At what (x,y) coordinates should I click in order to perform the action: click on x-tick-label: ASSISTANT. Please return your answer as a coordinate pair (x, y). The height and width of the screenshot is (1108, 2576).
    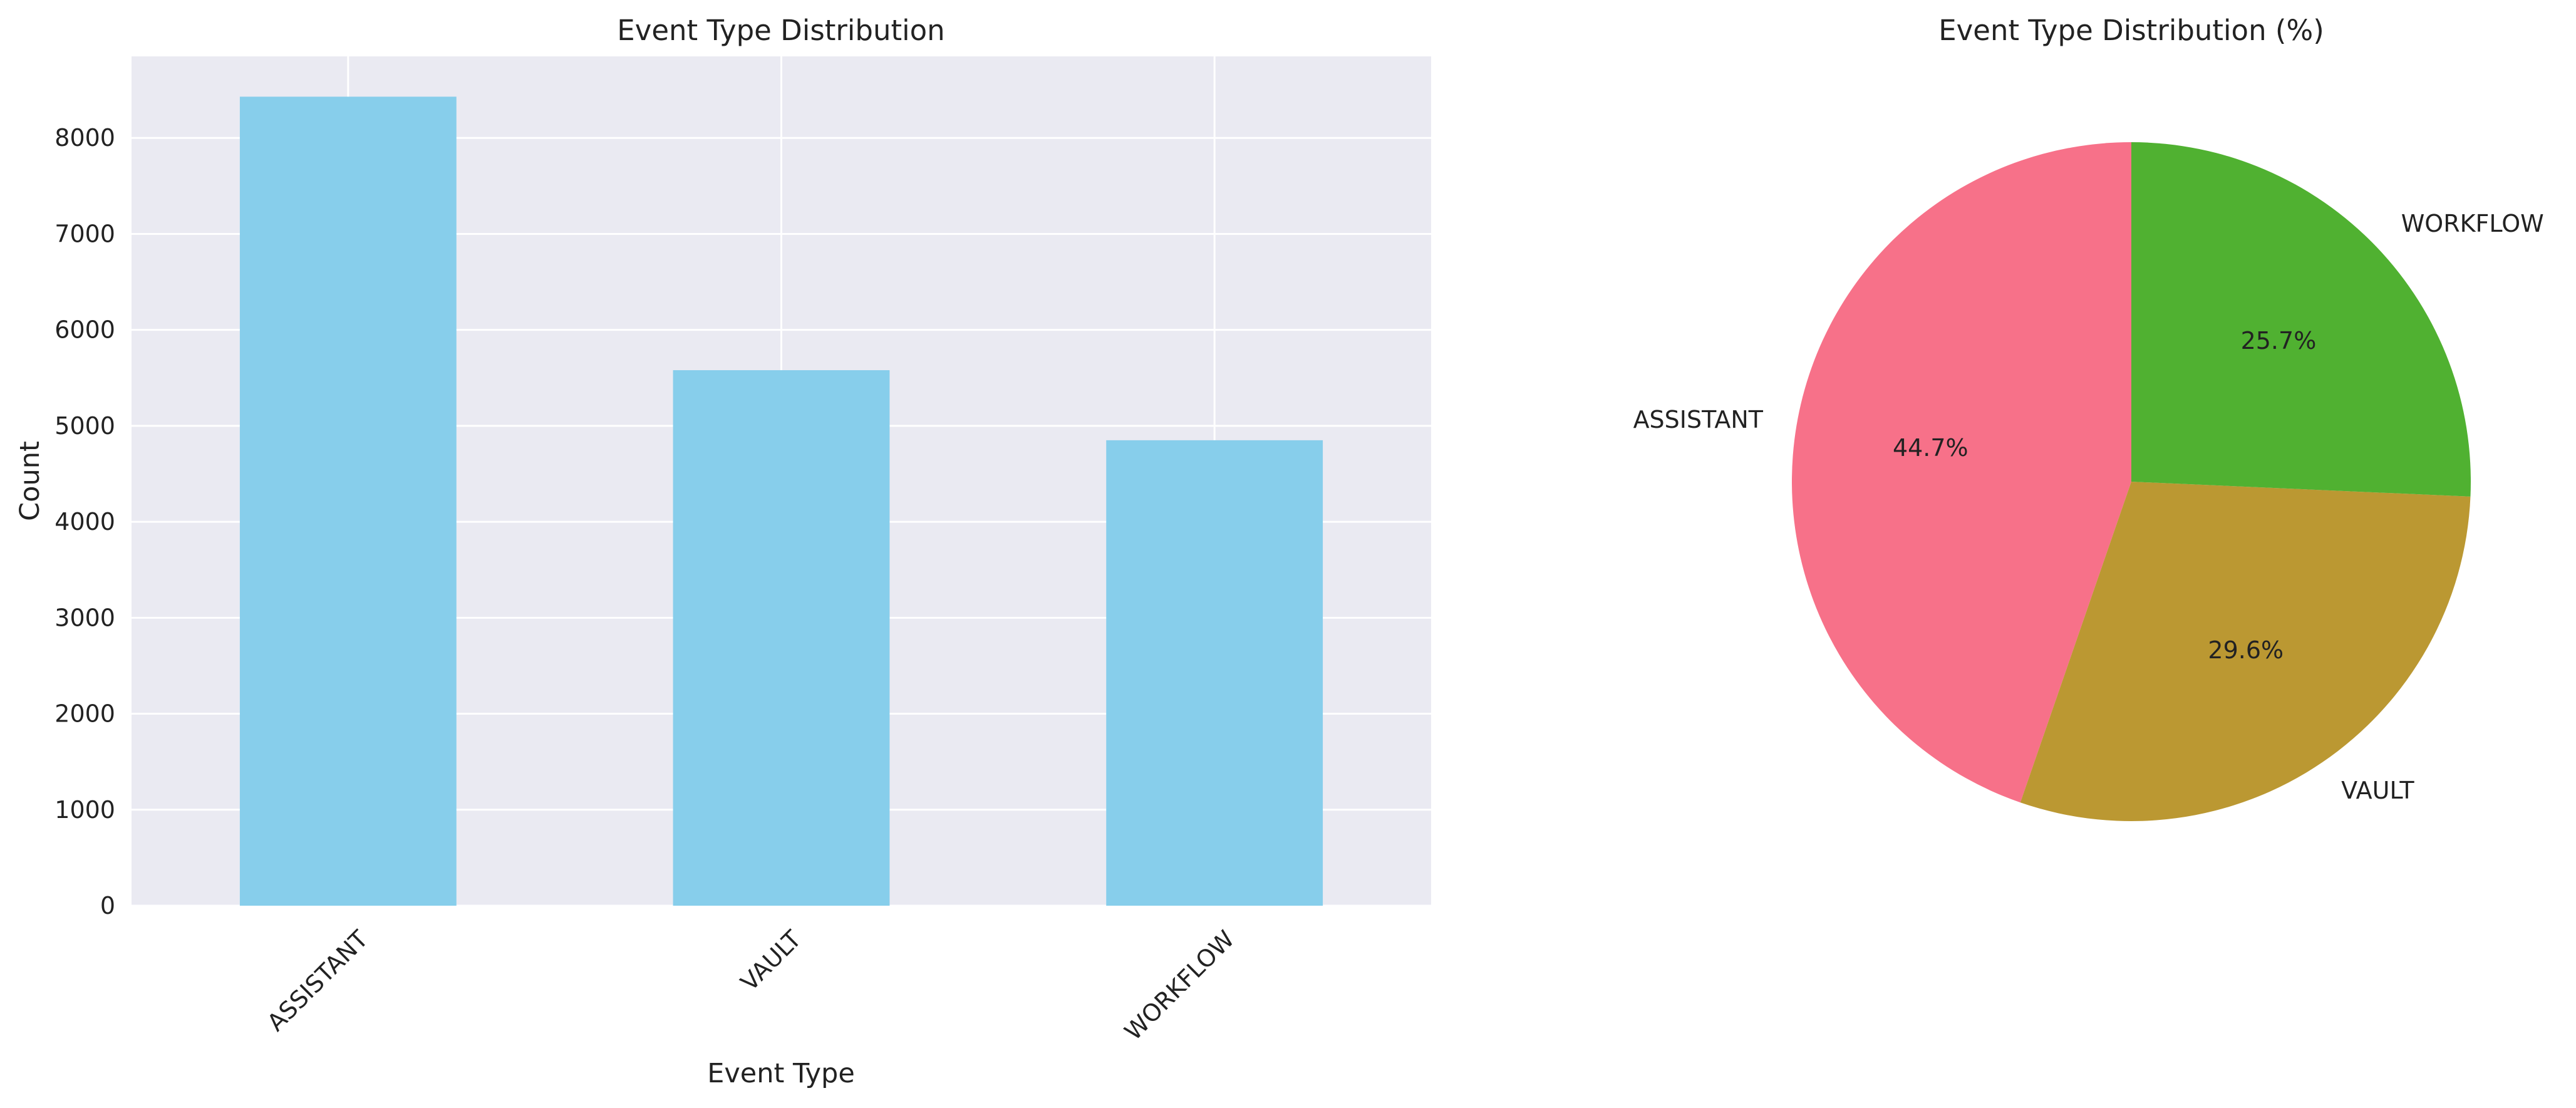
    Looking at the image, I should click on (317, 980).